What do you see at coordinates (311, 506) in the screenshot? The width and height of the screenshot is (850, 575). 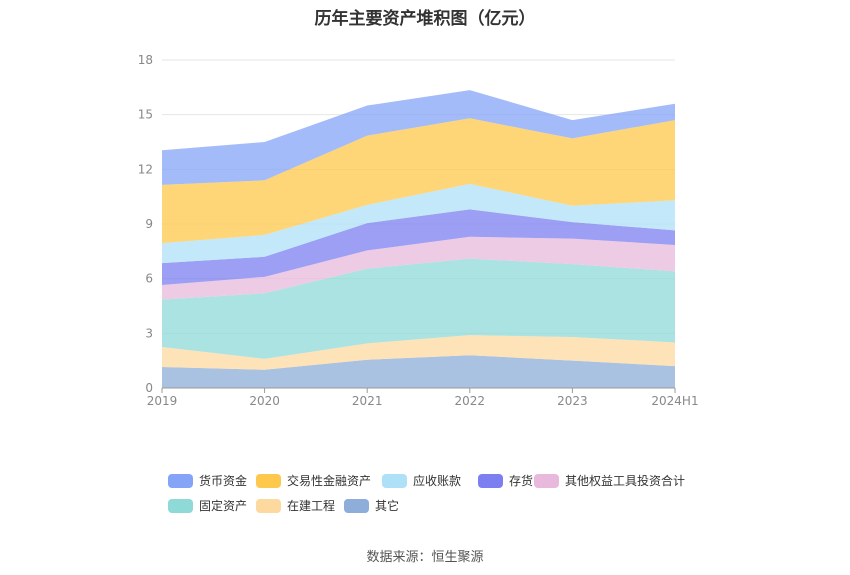 I see `legend-label: 在建工程` at bounding box center [311, 506].